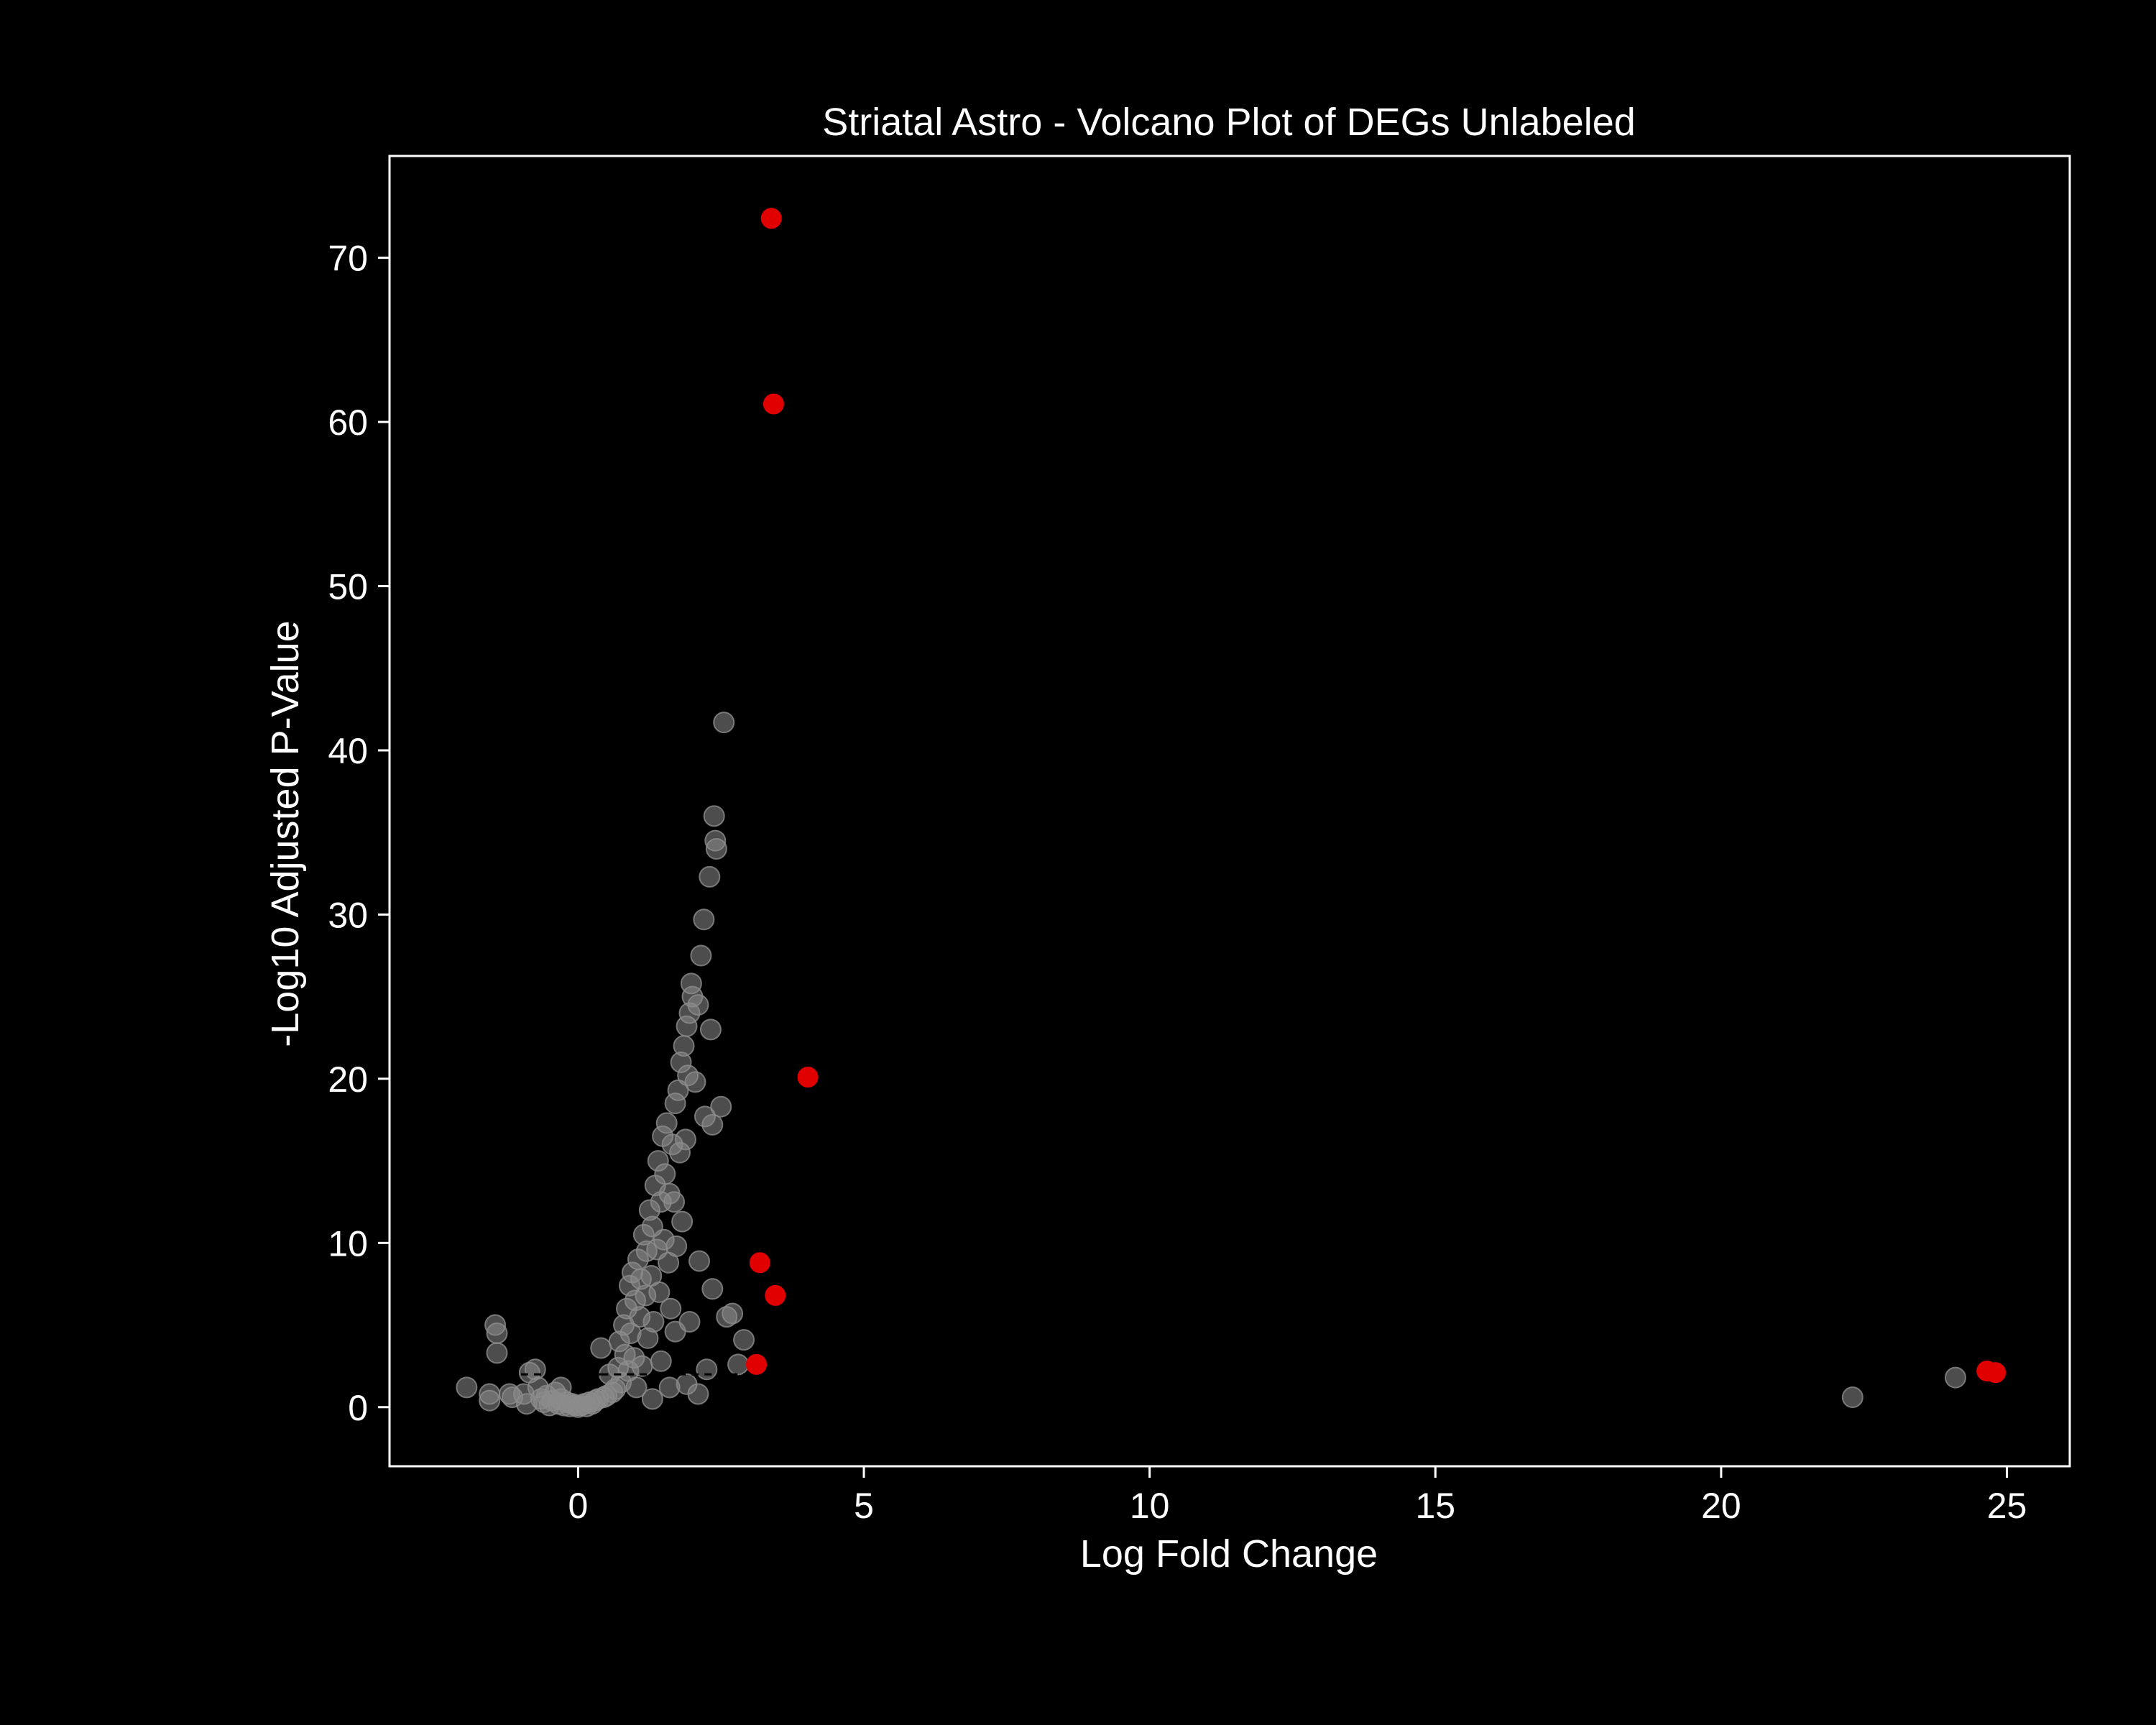 The height and width of the screenshot is (1725, 2156). Describe the element at coordinates (348, 1079) in the screenshot. I see `y-tick-label: 20` at that location.